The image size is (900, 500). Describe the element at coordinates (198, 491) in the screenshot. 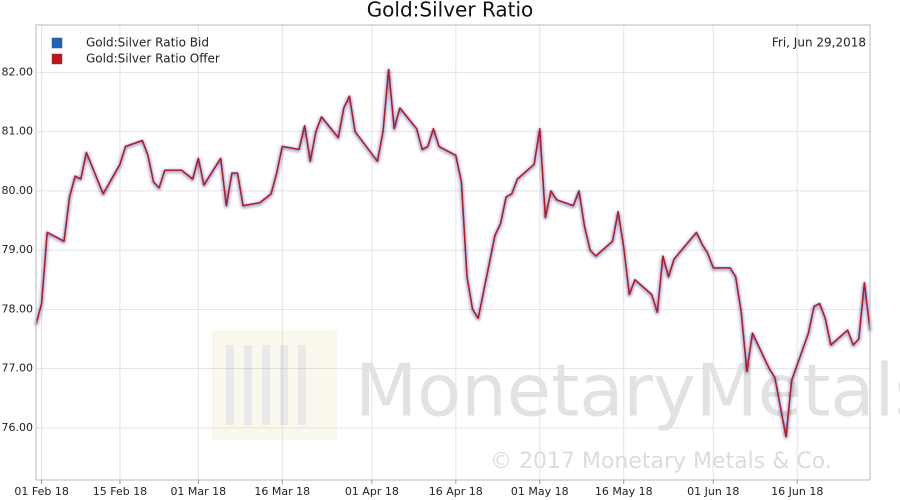

I see `x-tick-label: 01 Mar 18` at that location.